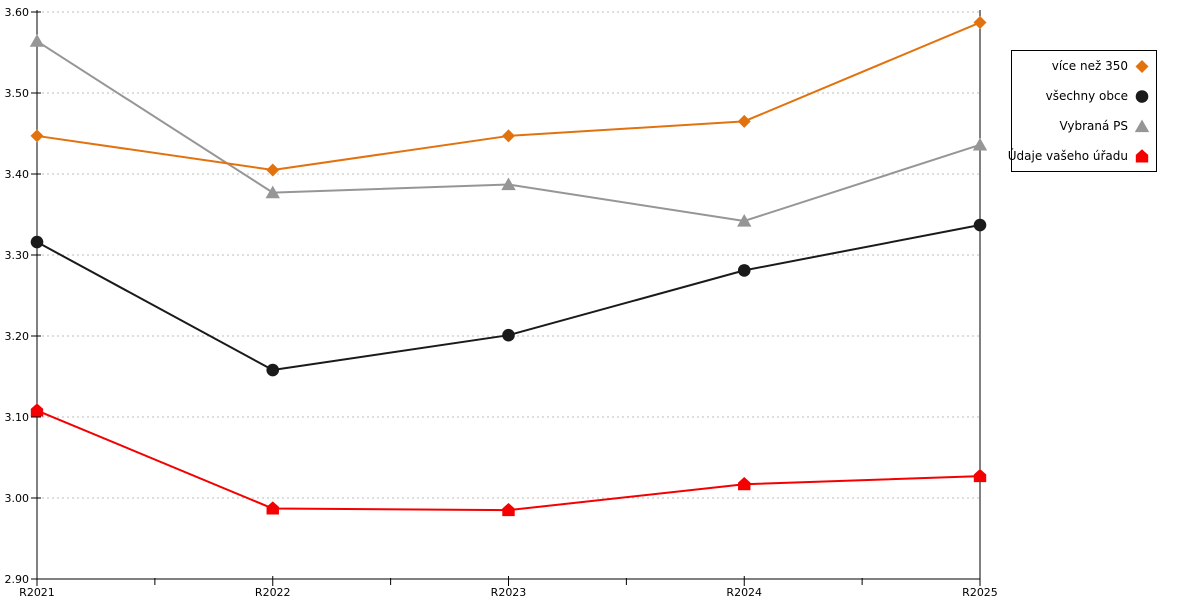  What do you see at coordinates (509, 592) in the screenshot?
I see `x-tick-label: R2023` at bounding box center [509, 592].